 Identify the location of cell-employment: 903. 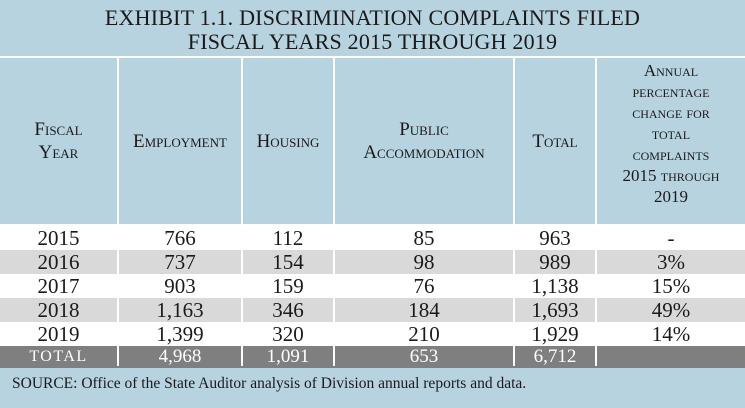
(180, 286).